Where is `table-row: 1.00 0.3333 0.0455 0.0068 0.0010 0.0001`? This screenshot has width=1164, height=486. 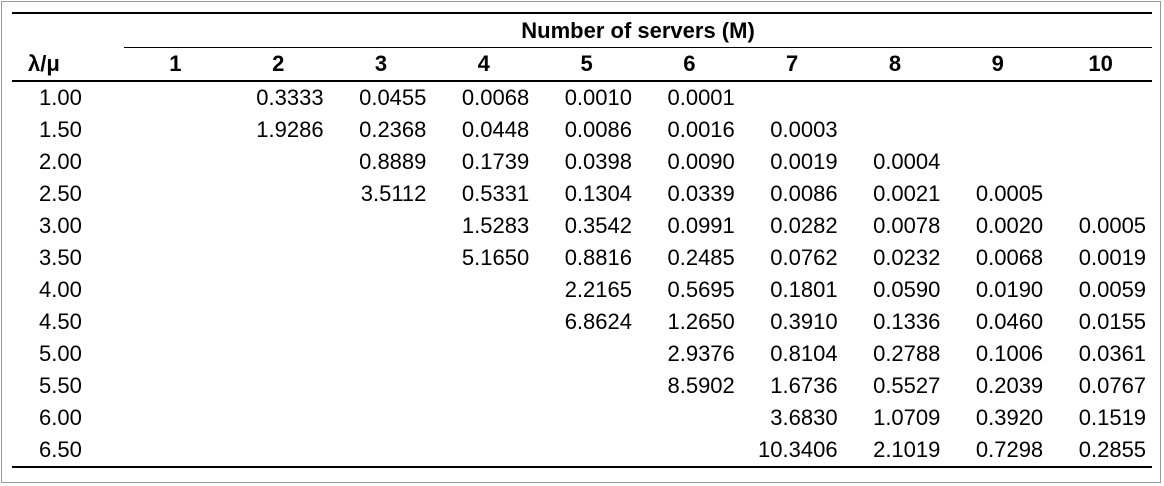
table-row: 1.00 0.3333 0.0455 0.0068 0.0010 0.0001 is located at coordinates (582, 97).